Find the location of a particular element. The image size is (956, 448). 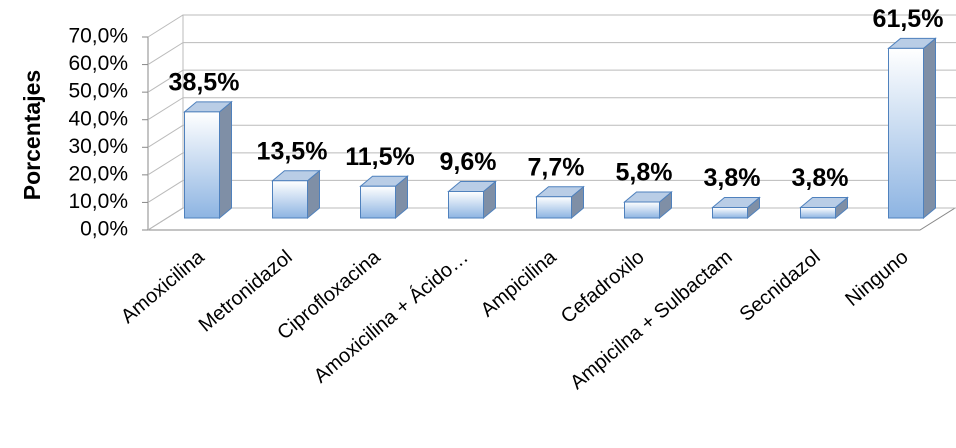

value-label: 9,6% is located at coordinates (468, 162).